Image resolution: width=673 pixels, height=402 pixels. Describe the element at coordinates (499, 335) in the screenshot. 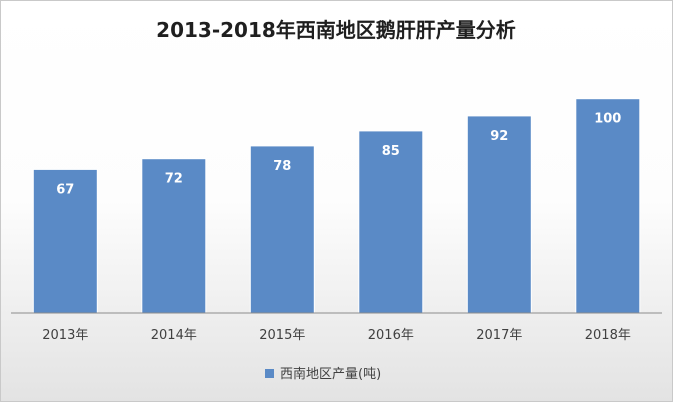

I see `x-tick-label-2017年: 2017年` at that location.